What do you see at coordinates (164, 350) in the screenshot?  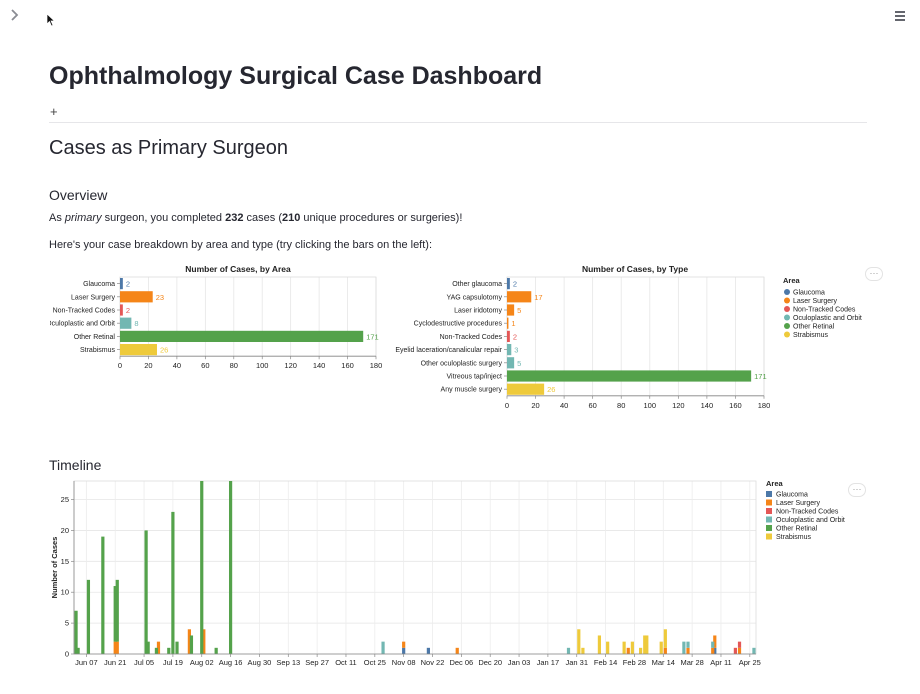 I see `bar-value-label: 26` at bounding box center [164, 350].